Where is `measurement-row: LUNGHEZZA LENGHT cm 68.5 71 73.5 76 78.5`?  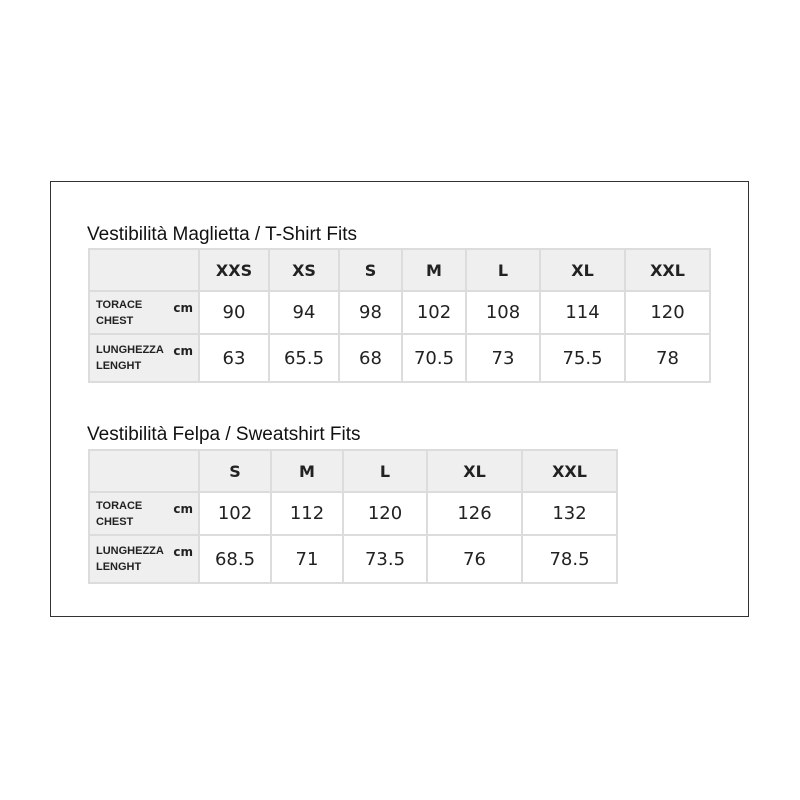 measurement-row: LUNGHEZZA LENGHT cm 68.5 71 73.5 76 78.5 is located at coordinates (353, 559).